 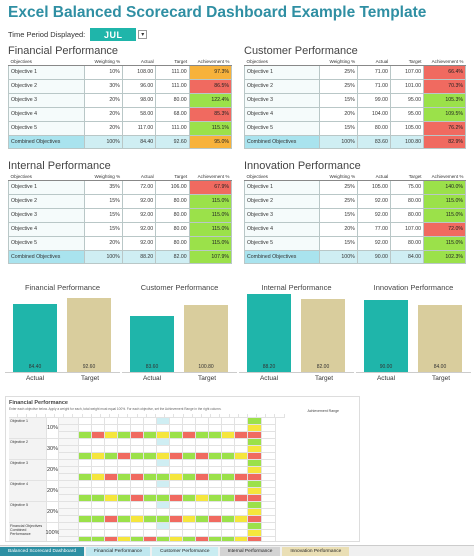 I want to click on objective-cell: Objective 1, so click(x=282, y=187).